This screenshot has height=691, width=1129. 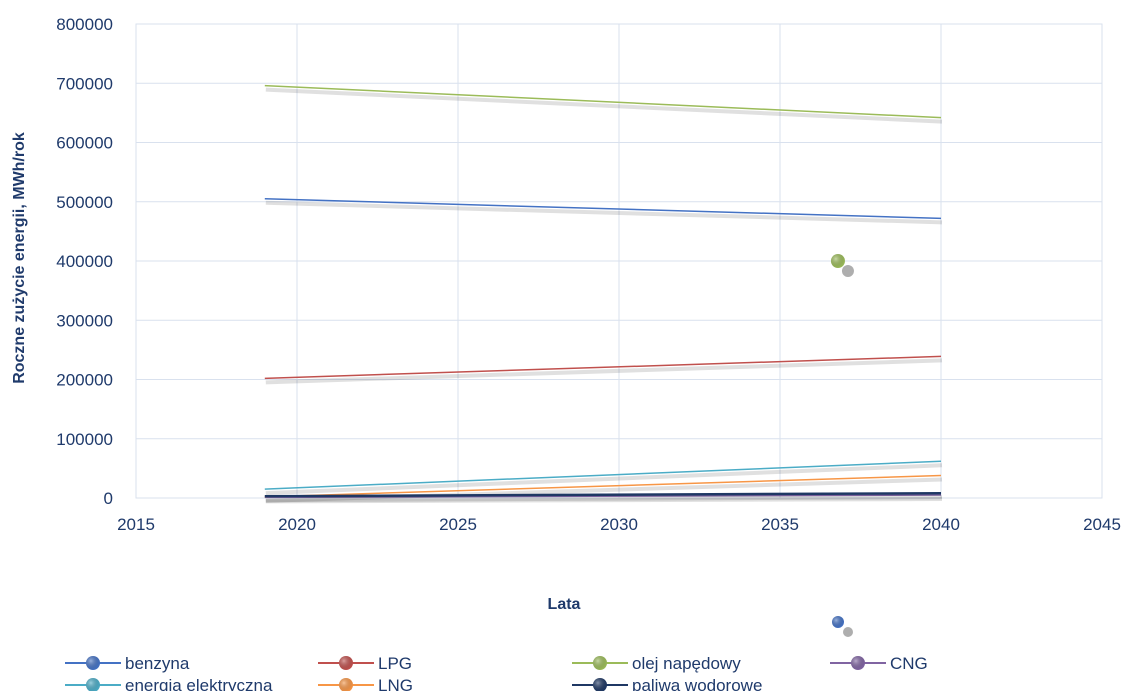 What do you see at coordinates (1102, 524) in the screenshot?
I see `x-tick-label: 2045` at bounding box center [1102, 524].